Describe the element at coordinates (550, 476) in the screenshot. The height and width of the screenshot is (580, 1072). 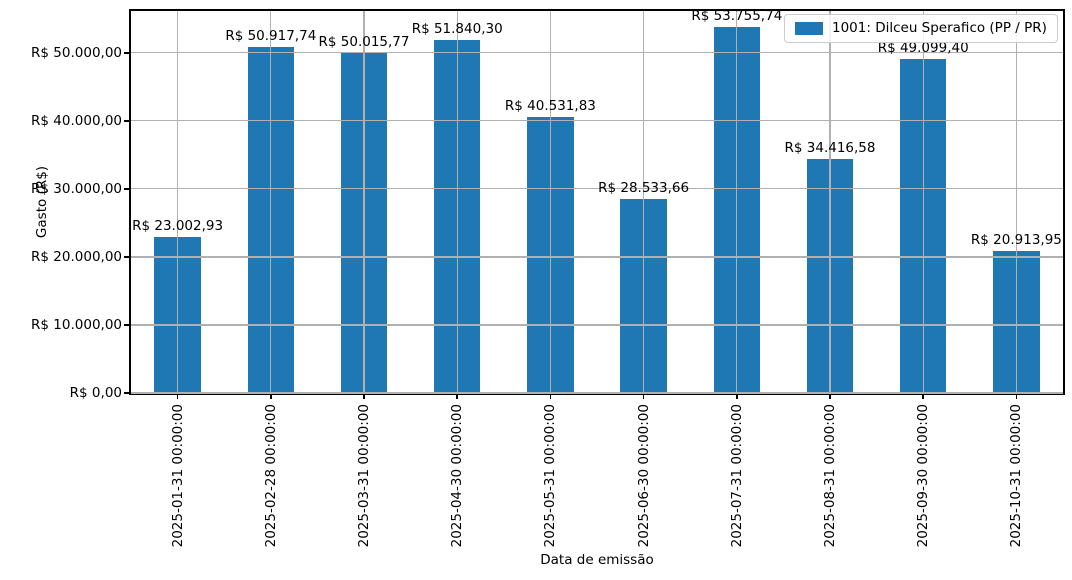
I see `x-tick-label: 2025-05-31 00:00:00` at that location.